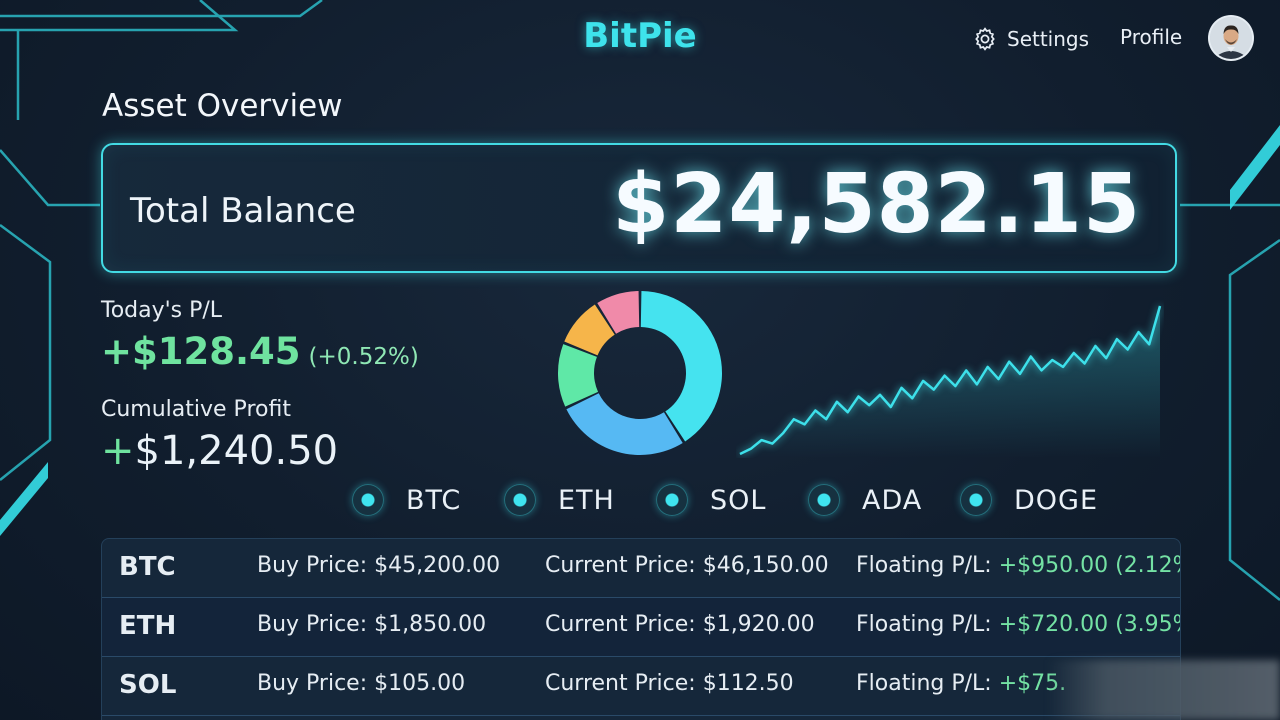 The image size is (1280, 720). What do you see at coordinates (363, 357) in the screenshot?
I see `today-pl-percent: (+0.52%)` at bounding box center [363, 357].